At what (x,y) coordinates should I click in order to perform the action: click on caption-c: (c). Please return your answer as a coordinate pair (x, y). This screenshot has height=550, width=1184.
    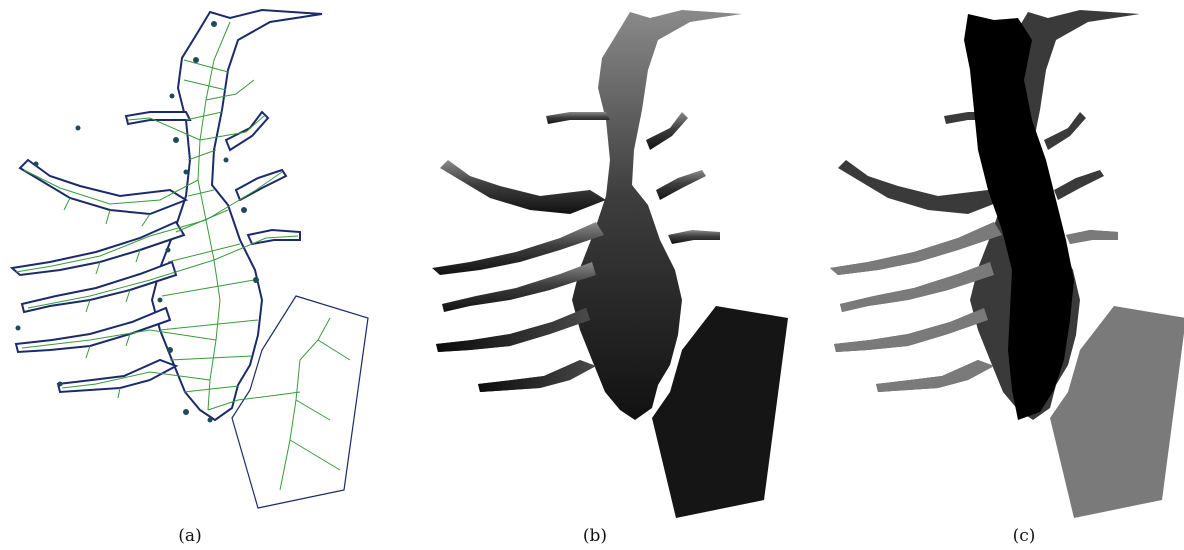
    Looking at the image, I should click on (1024, 536).